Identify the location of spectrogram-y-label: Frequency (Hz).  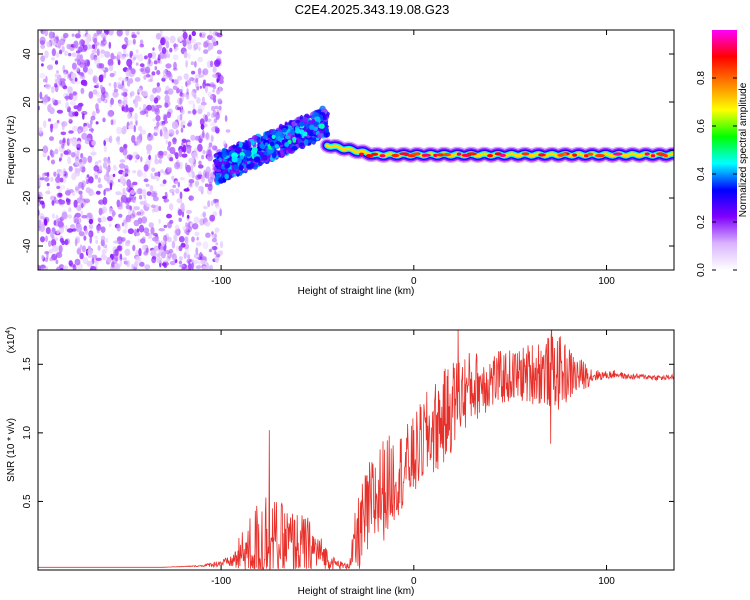
(11, 150).